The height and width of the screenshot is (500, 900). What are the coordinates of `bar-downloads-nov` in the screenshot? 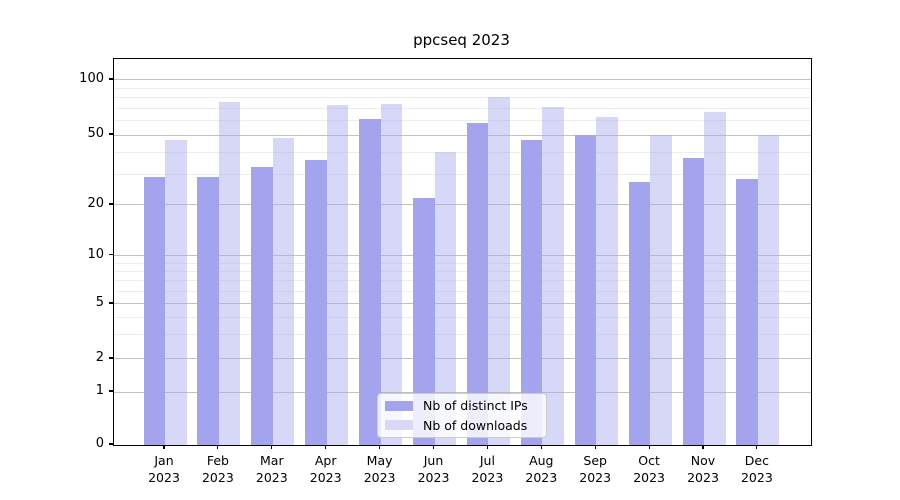 It's located at (715, 278).